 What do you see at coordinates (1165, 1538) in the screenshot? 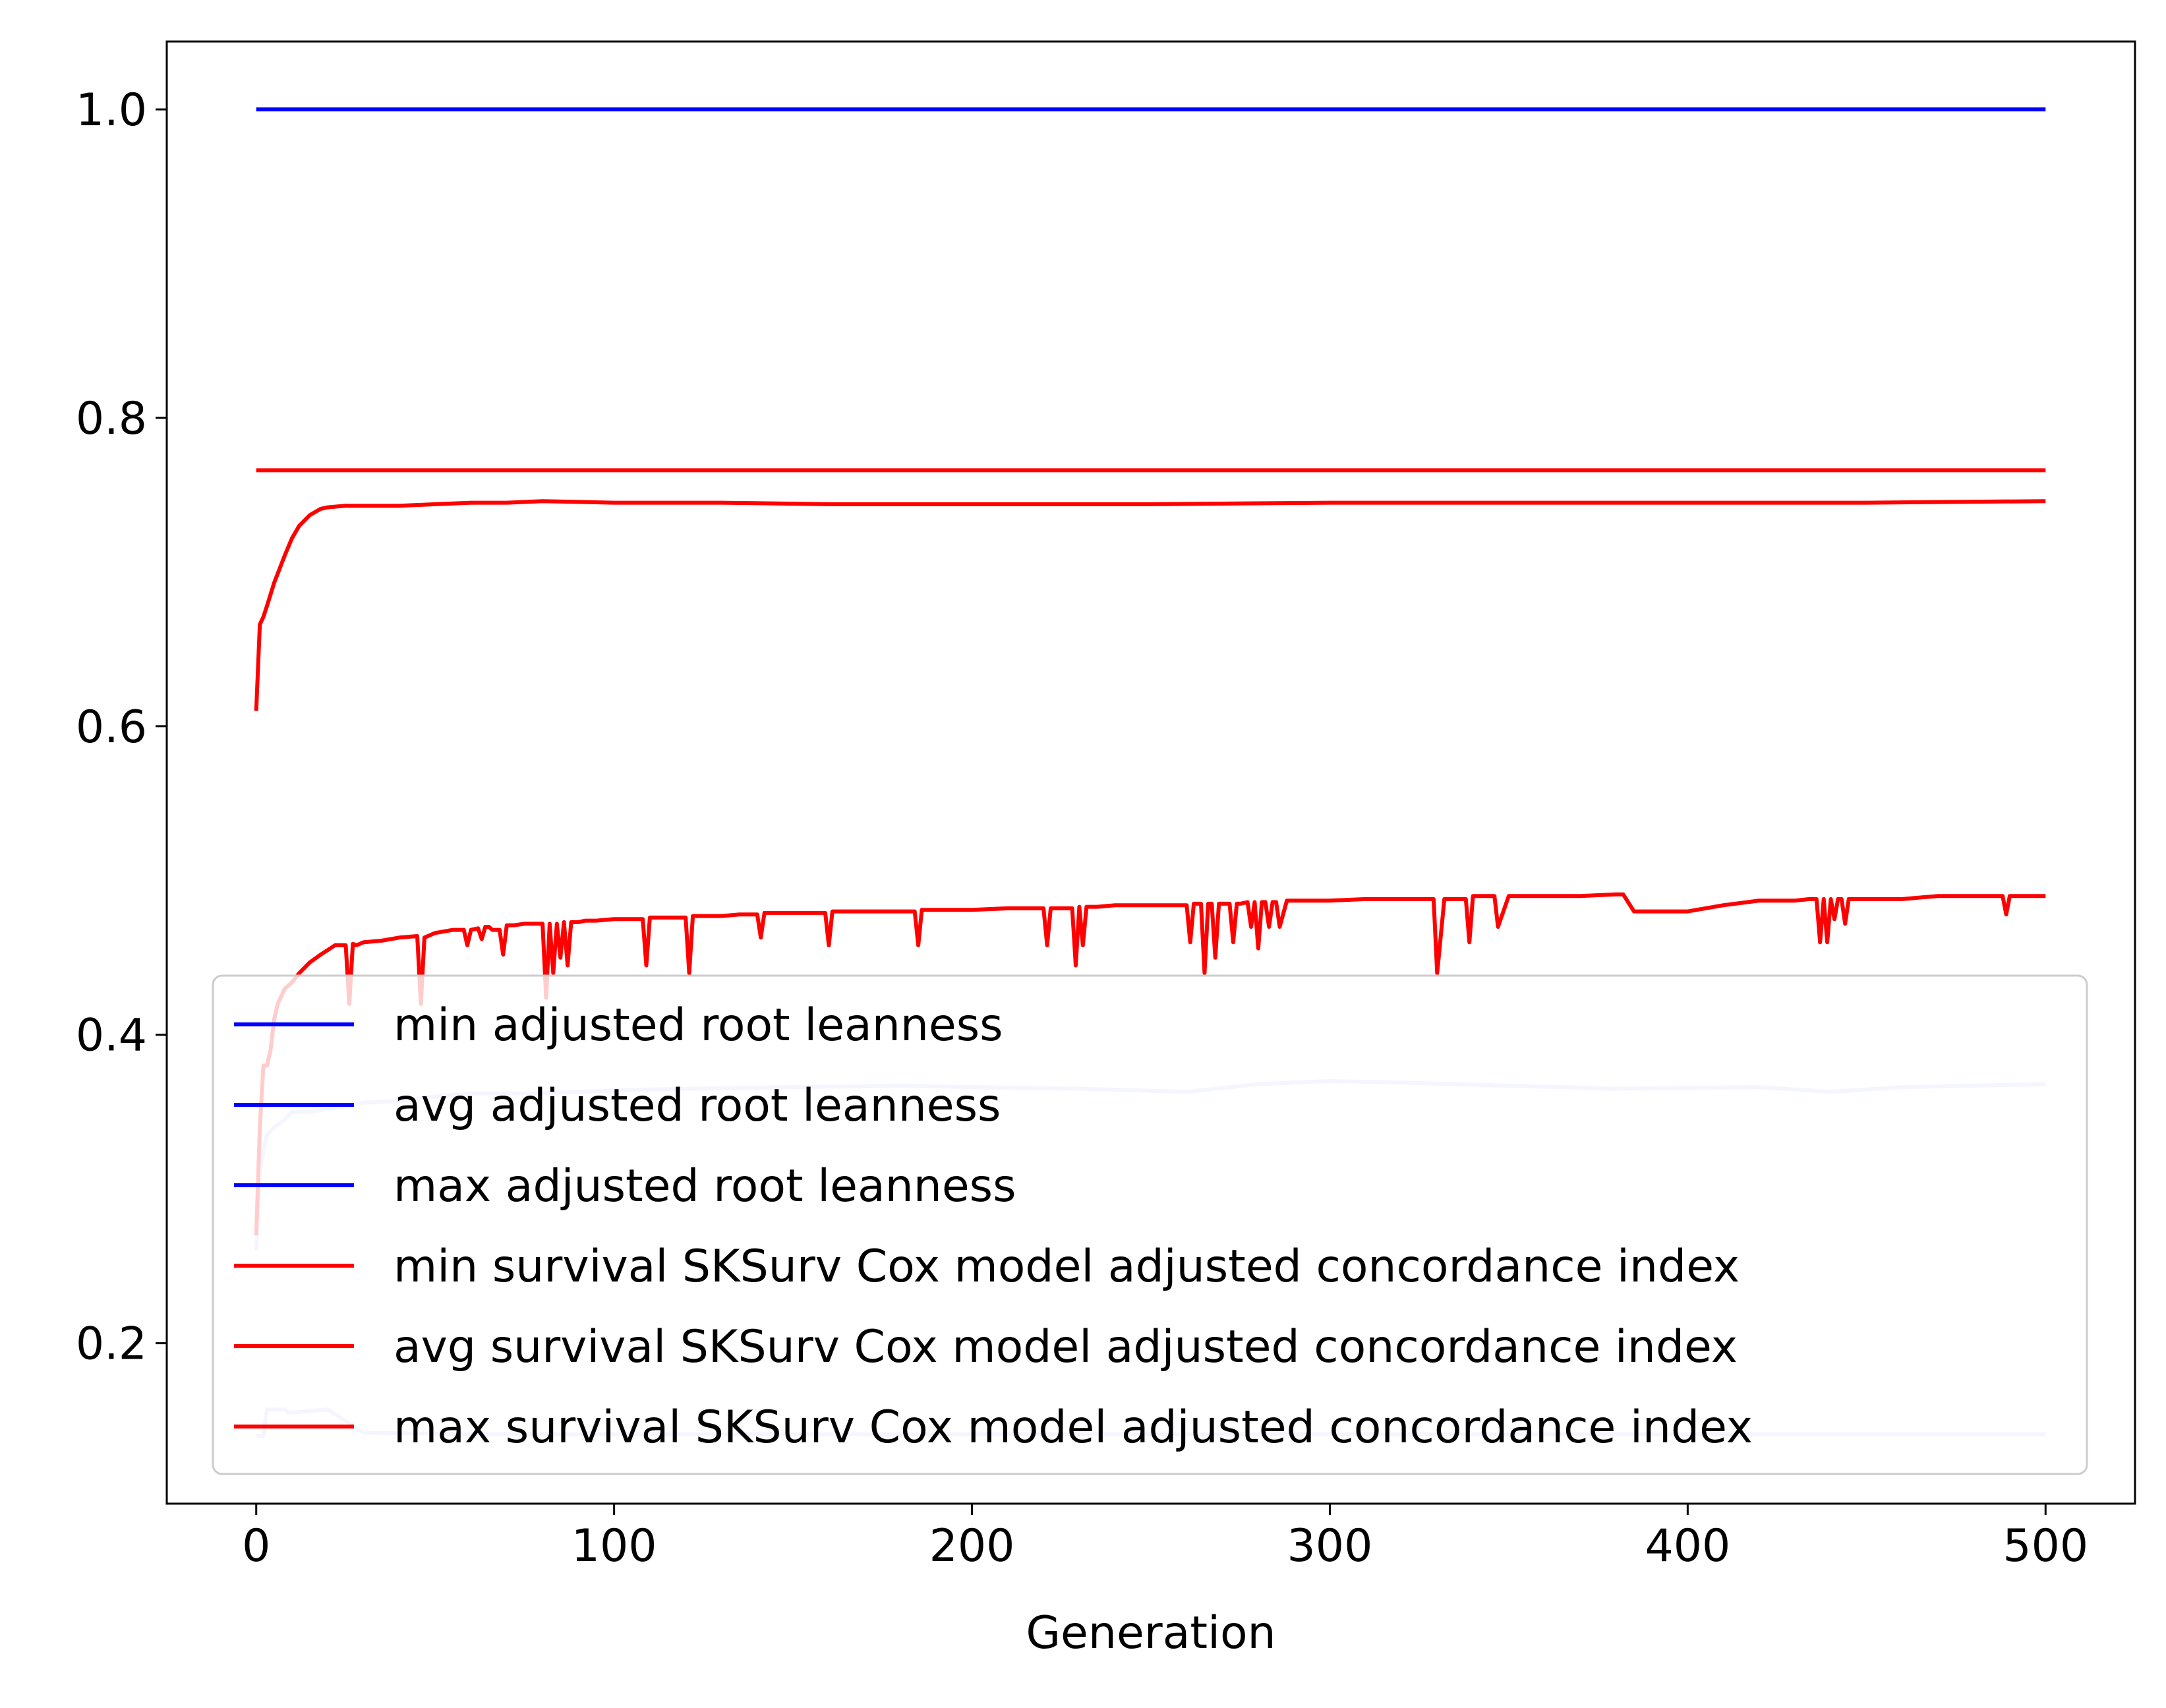
I see `x-axis: 0 100 200 300 400 500` at bounding box center [1165, 1538].